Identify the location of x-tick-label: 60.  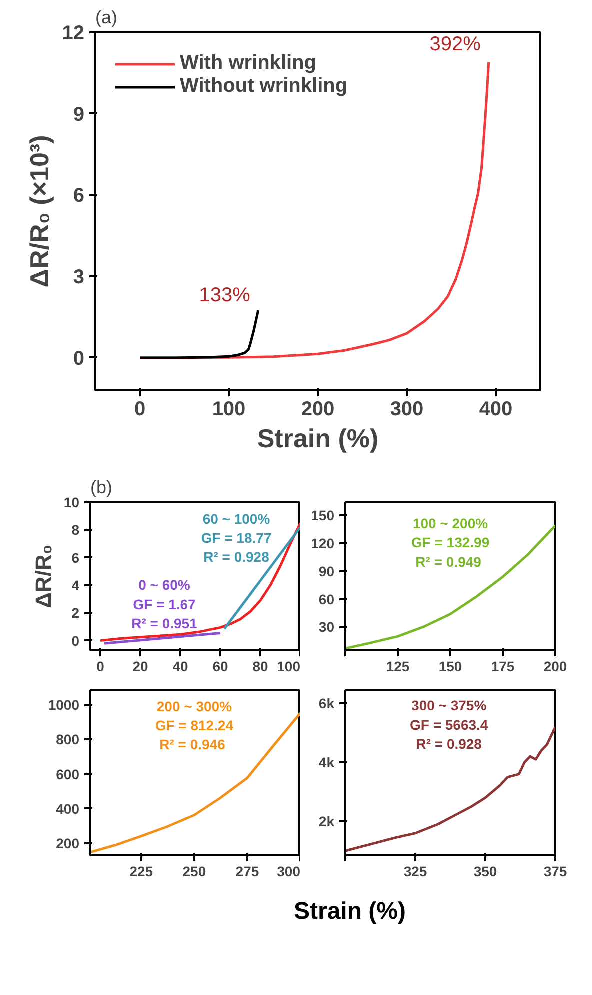
(220, 666).